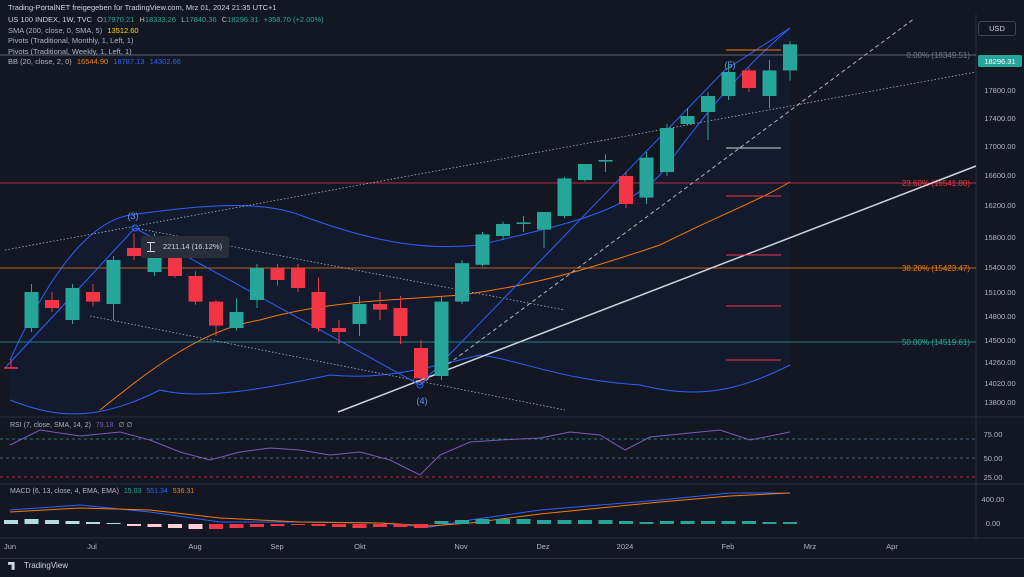 The height and width of the screenshot is (577, 1024). Describe the element at coordinates (399, 510) in the screenshot. I see `macd-line` at that location.